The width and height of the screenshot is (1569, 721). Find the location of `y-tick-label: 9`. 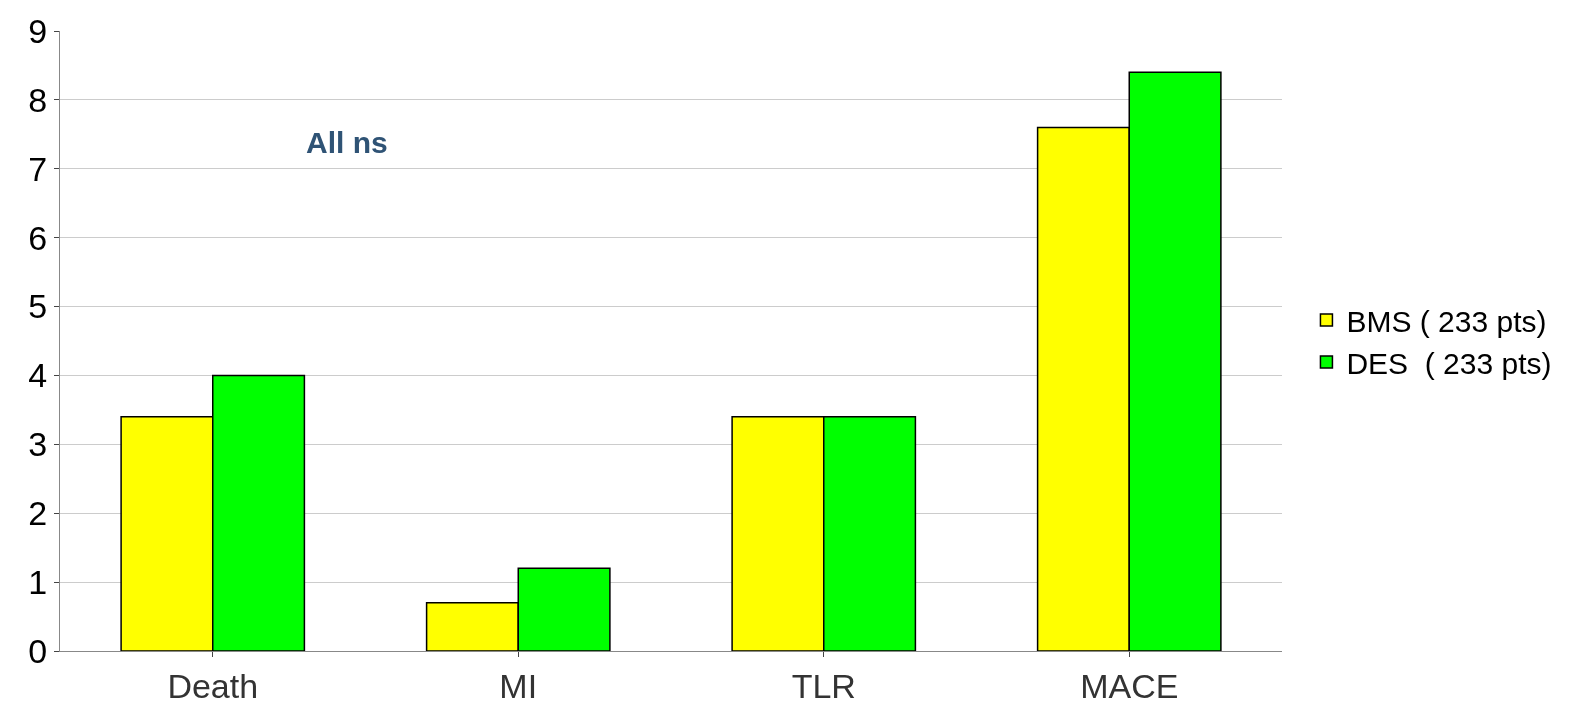

y-tick-label: 9 is located at coordinates (38, 30).